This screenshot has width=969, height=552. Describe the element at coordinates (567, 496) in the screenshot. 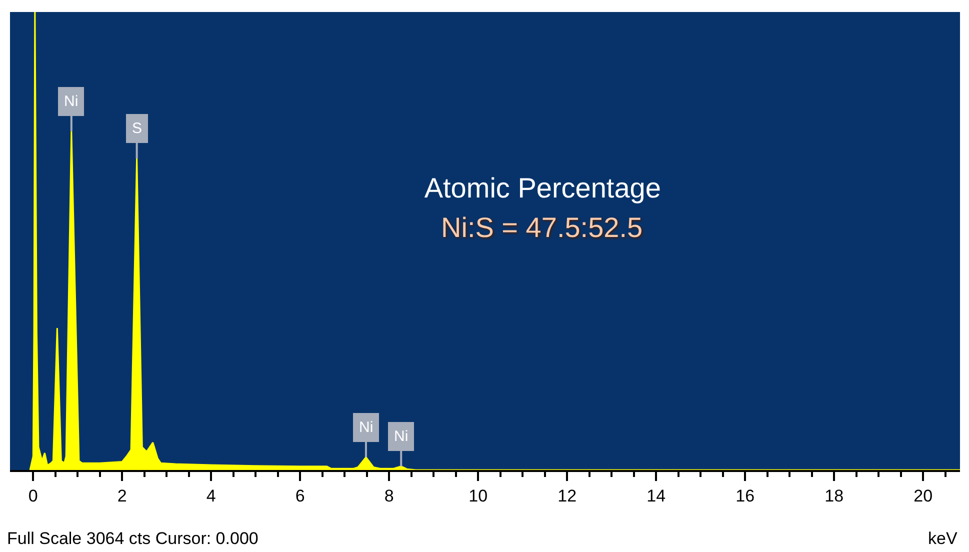

I see `x-tick-label: 12` at that location.